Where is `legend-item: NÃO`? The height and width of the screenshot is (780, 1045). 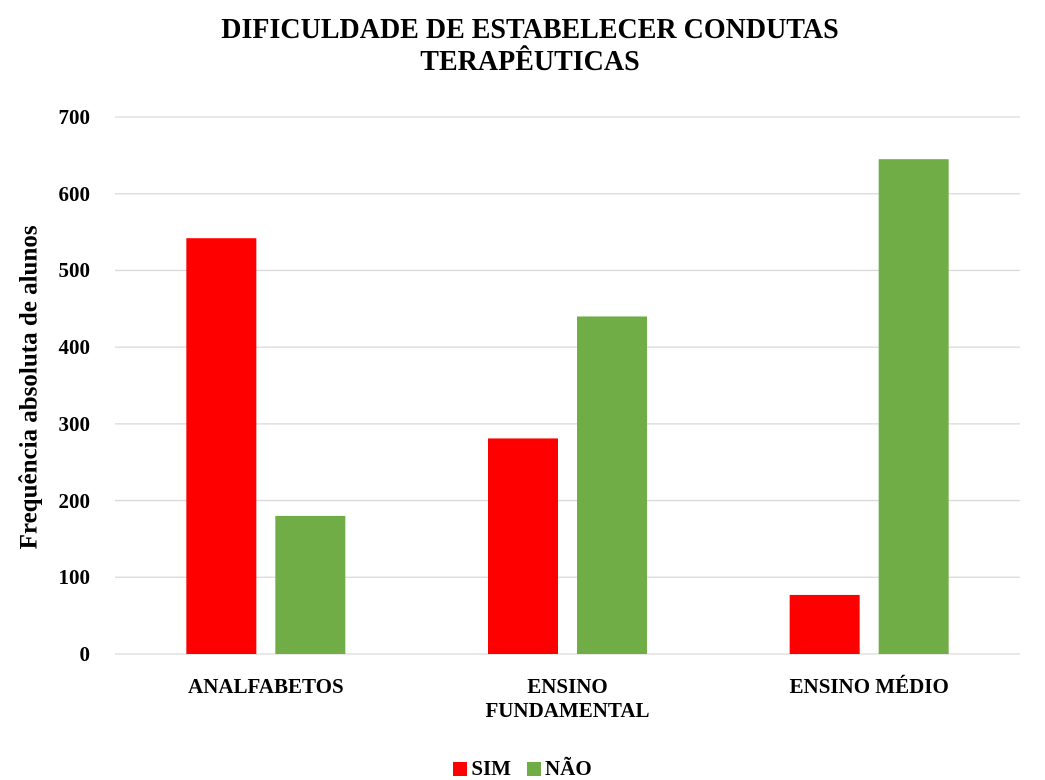 legend-item: NÃO is located at coordinates (559, 768).